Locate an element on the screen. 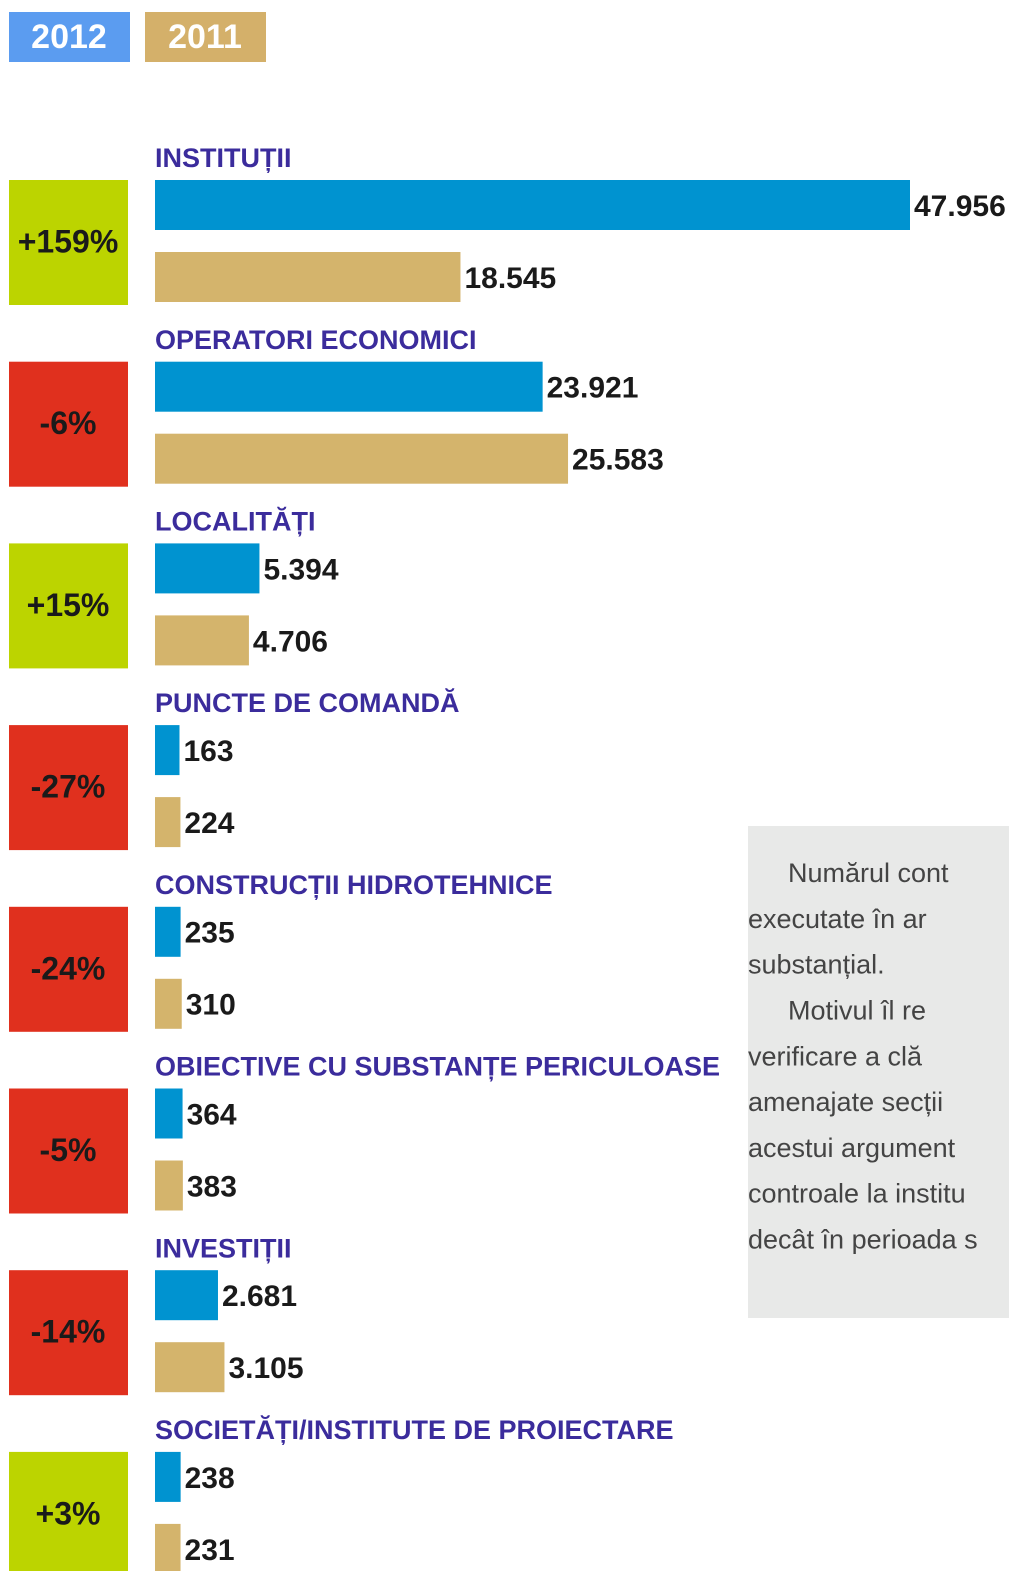 The width and height of the screenshot is (1009, 1571). change-label: -6% is located at coordinates (68, 423).